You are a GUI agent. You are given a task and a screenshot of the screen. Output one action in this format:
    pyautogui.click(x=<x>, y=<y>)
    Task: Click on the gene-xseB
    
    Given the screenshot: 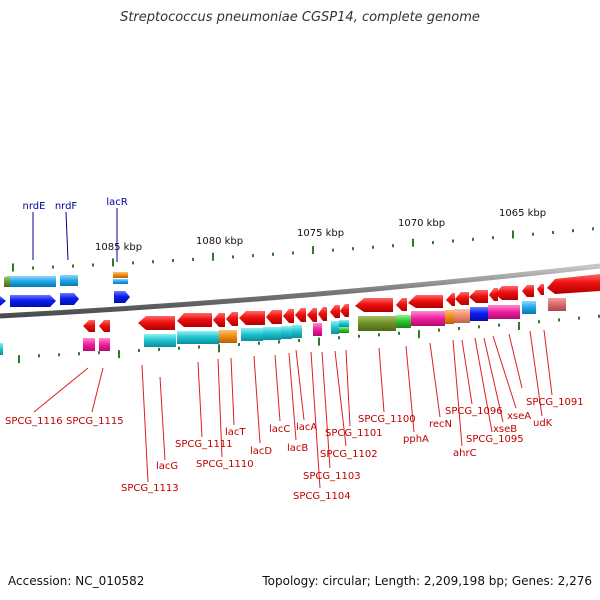 What is the action you would take?
    pyautogui.click(x=493, y=294)
    